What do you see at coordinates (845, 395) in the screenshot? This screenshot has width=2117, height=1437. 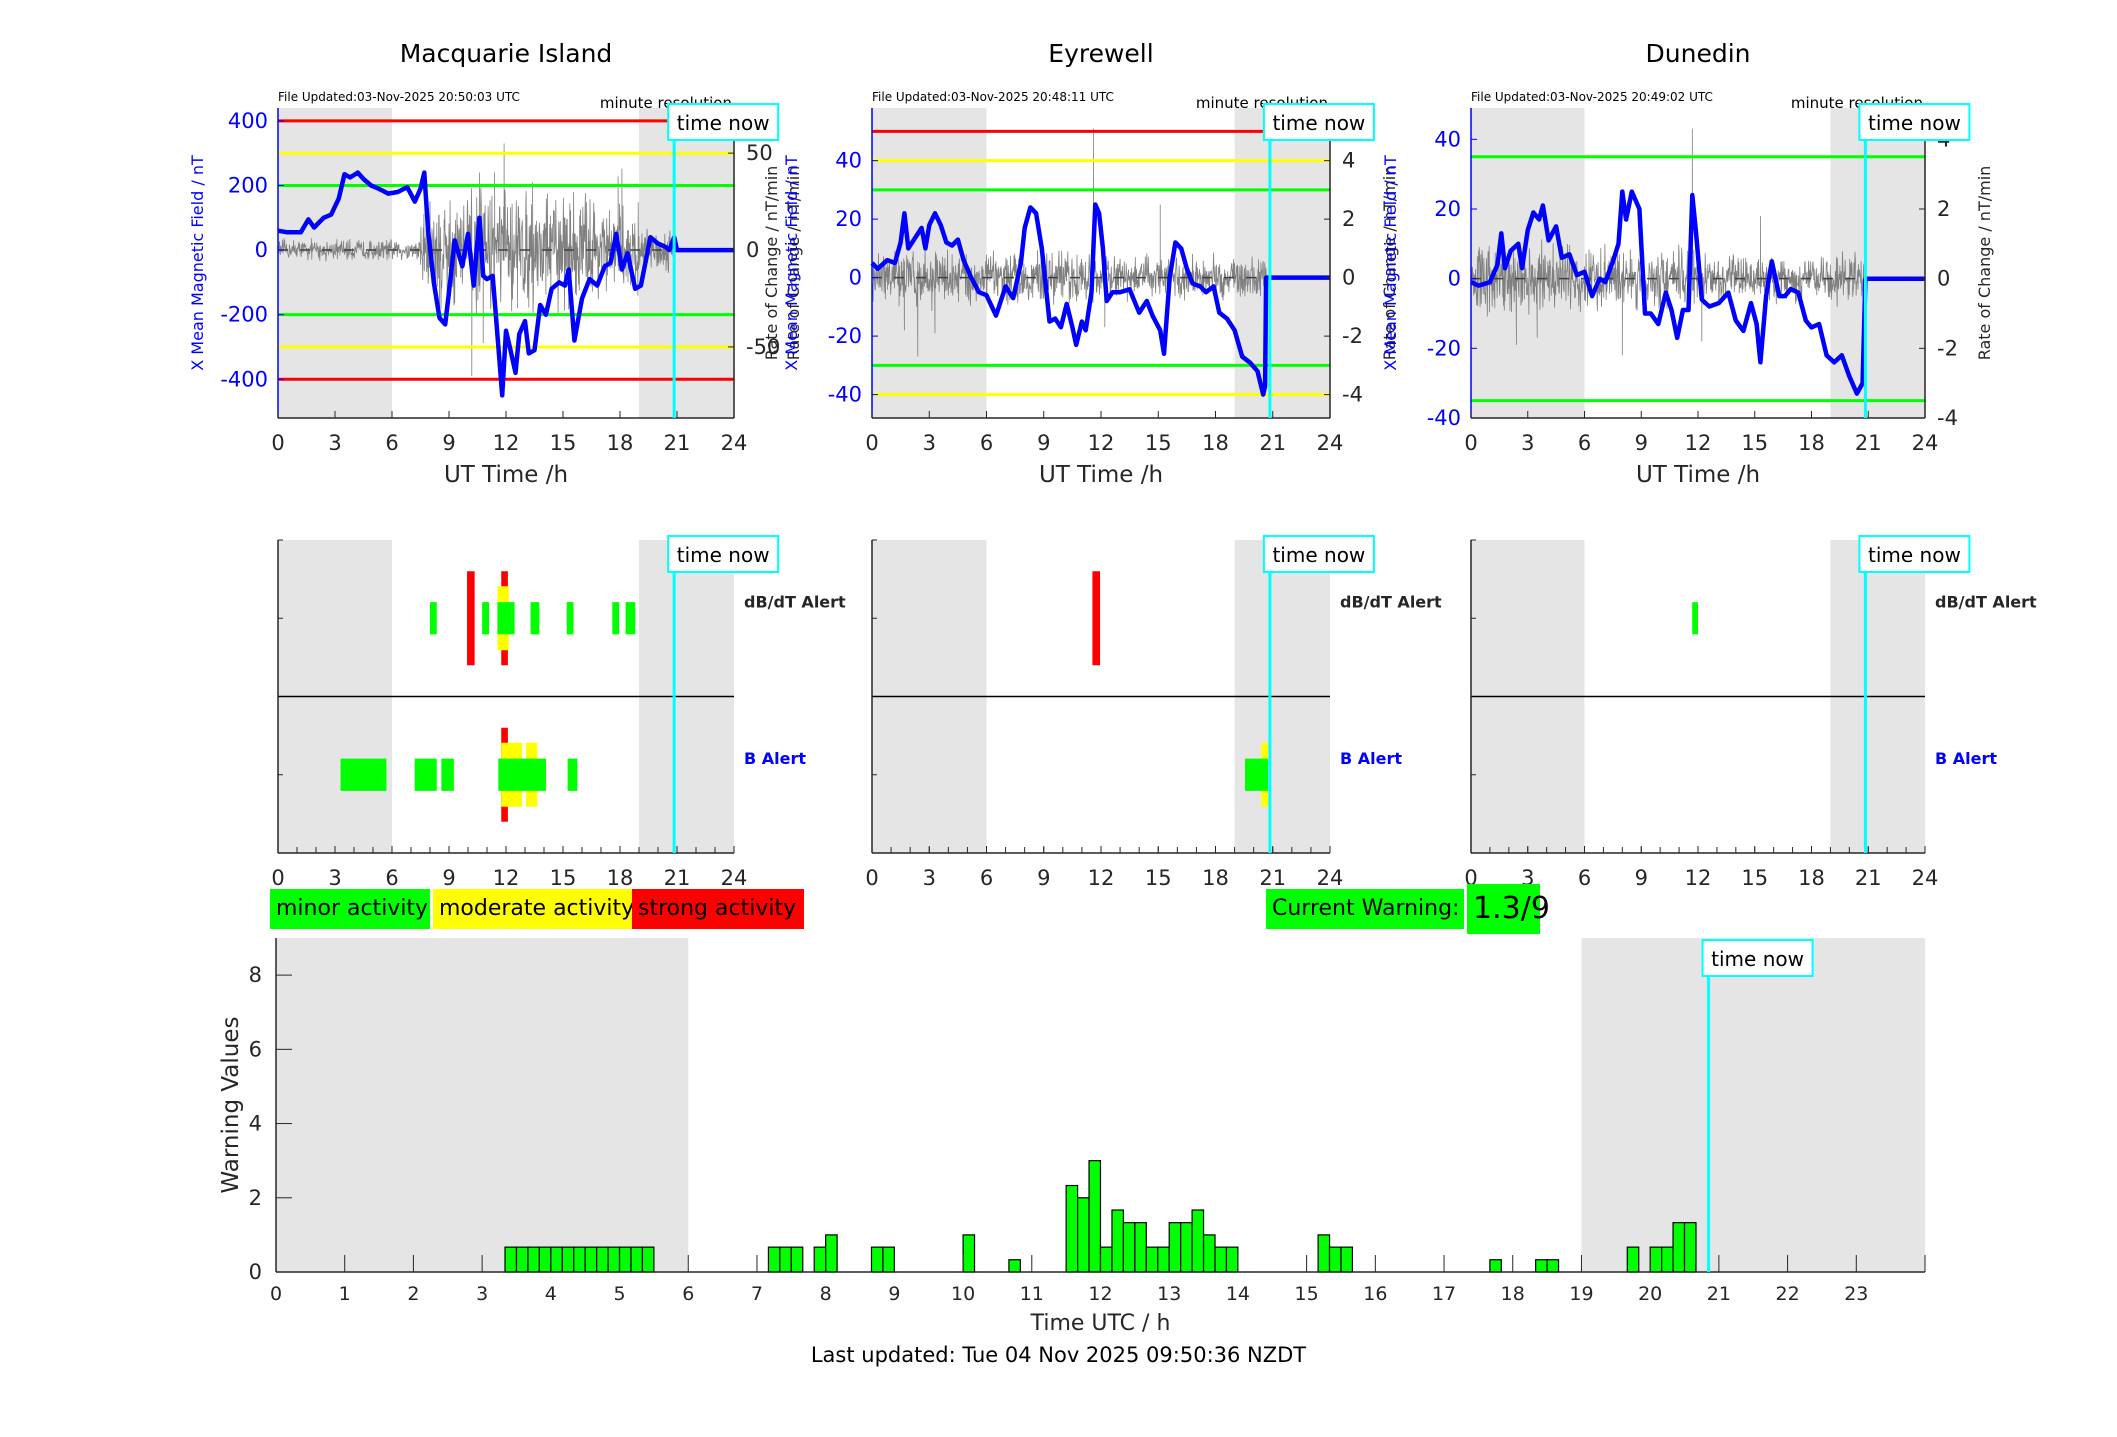 I see `eyrewell-y-tick-label: -40` at bounding box center [845, 395].